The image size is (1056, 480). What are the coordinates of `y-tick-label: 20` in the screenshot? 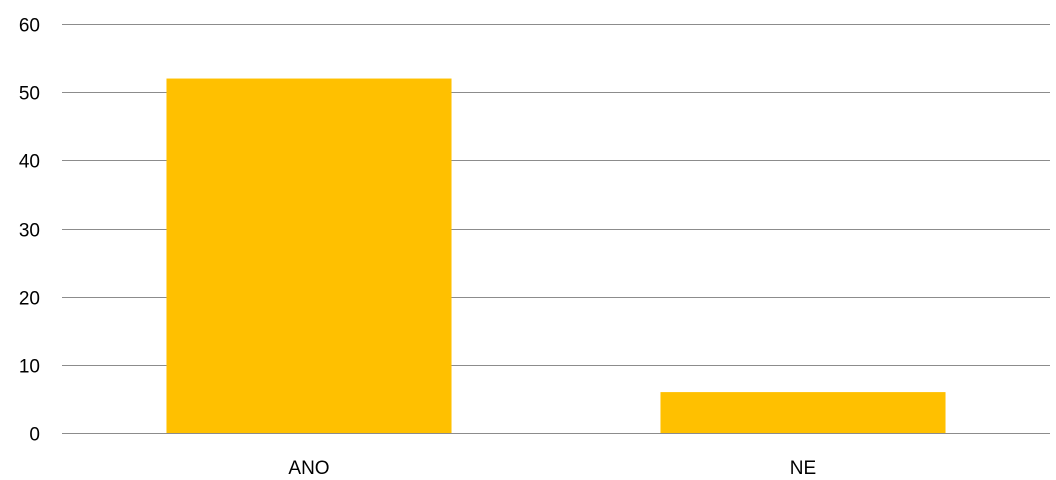 It's located at (29, 299).